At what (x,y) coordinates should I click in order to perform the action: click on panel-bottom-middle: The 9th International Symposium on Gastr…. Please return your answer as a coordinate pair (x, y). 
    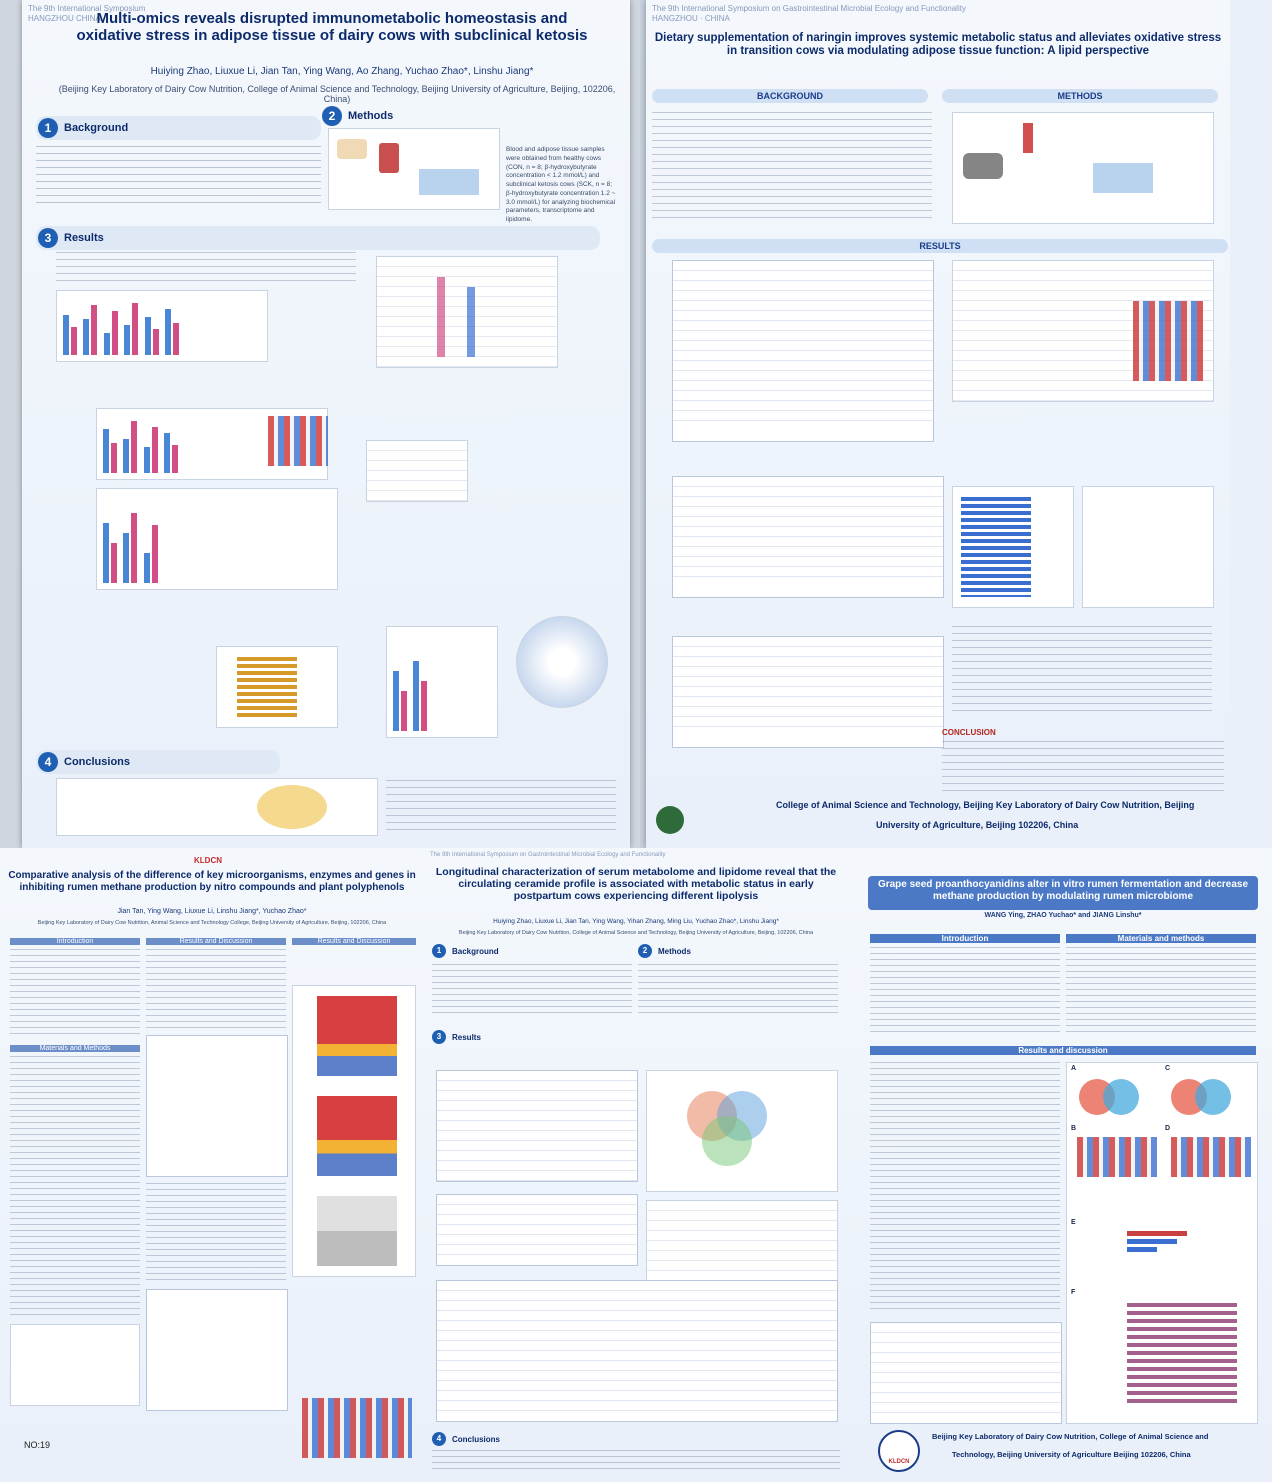
    Looking at the image, I should click on (636, 1165).